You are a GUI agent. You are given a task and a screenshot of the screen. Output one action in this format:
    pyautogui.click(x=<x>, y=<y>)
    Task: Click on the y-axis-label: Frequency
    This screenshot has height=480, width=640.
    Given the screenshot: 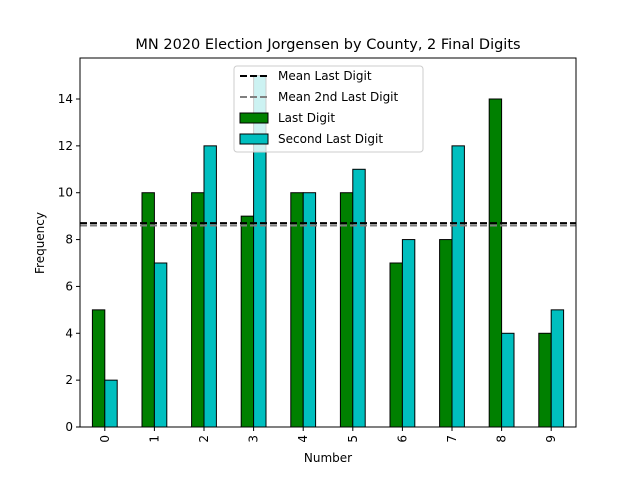 What is the action you would take?
    pyautogui.click(x=40, y=243)
    